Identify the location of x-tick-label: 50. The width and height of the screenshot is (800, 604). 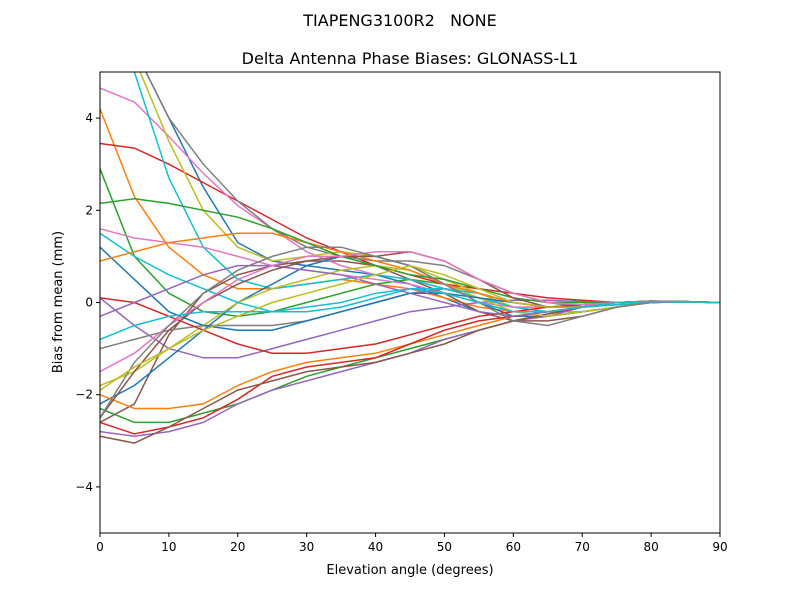
(444, 547).